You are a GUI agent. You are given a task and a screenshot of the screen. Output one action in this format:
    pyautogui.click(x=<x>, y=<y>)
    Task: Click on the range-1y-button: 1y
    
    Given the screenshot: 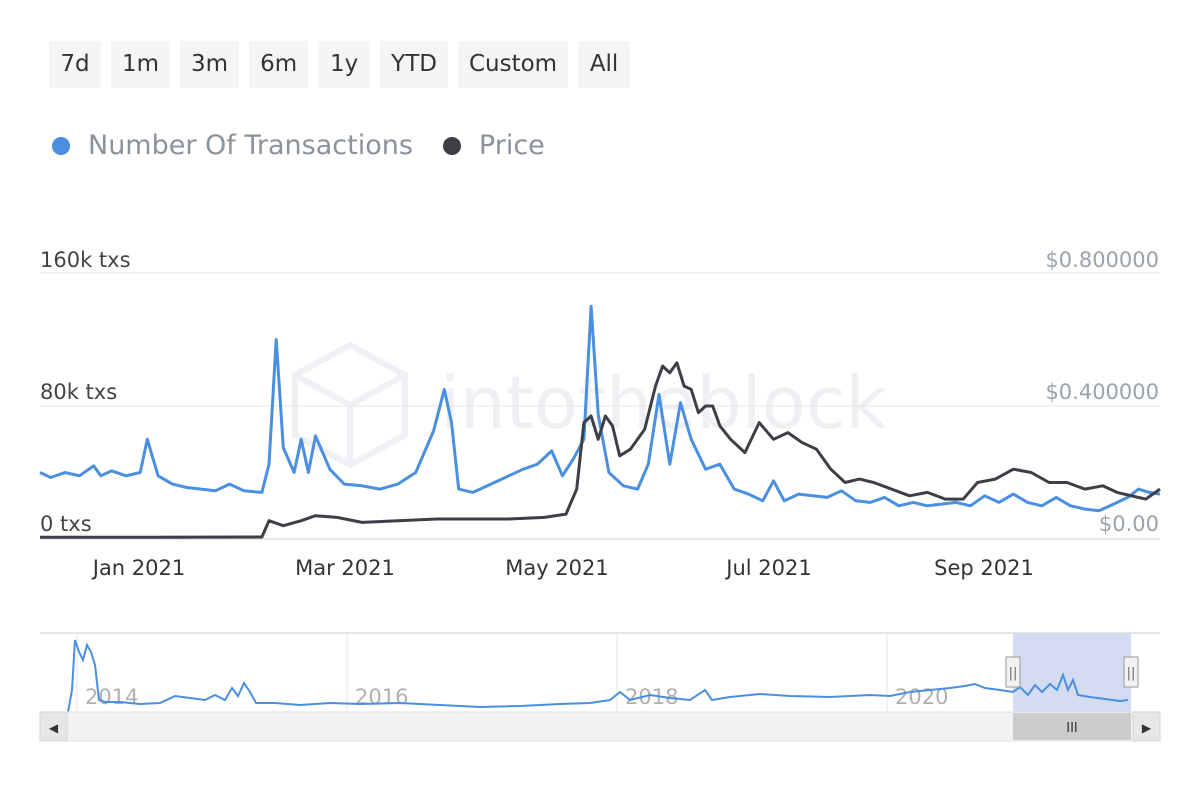 What is the action you would take?
    pyautogui.click(x=344, y=64)
    